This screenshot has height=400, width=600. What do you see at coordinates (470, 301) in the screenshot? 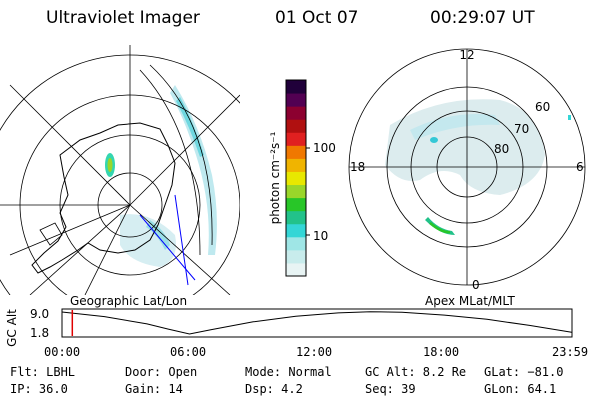
I see `right-map-caption: Apex MLat/MLT` at bounding box center [470, 301].